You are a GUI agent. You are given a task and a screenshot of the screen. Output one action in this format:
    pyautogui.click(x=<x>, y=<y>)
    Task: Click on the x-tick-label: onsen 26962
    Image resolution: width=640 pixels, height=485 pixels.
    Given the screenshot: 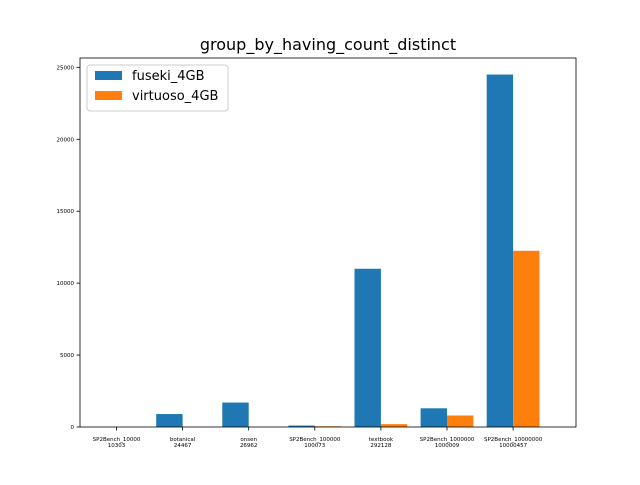 What is the action you would take?
    pyautogui.click(x=249, y=443)
    